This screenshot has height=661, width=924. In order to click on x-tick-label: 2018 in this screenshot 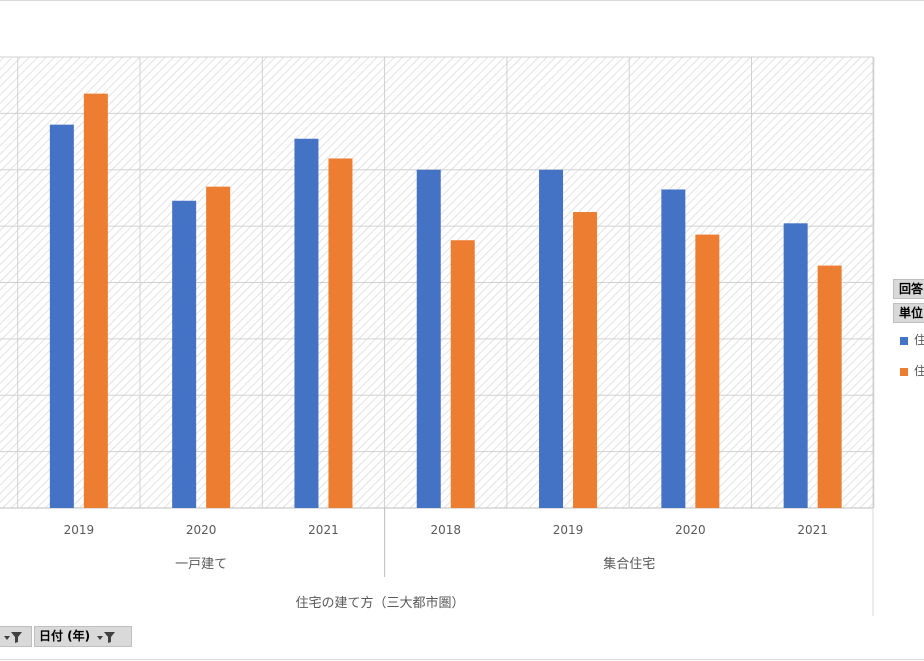, I will do `click(445, 530)`.